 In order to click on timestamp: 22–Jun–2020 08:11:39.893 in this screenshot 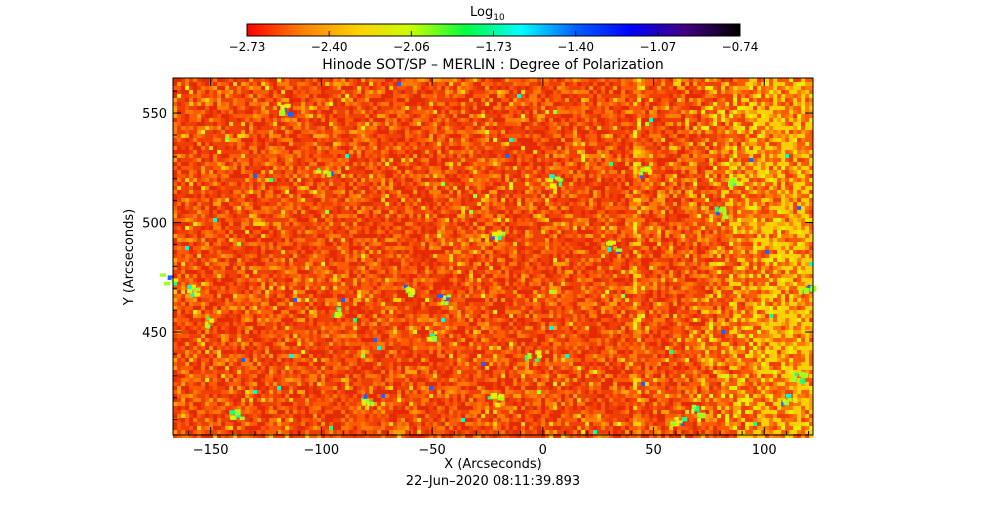, I will do `click(493, 481)`.